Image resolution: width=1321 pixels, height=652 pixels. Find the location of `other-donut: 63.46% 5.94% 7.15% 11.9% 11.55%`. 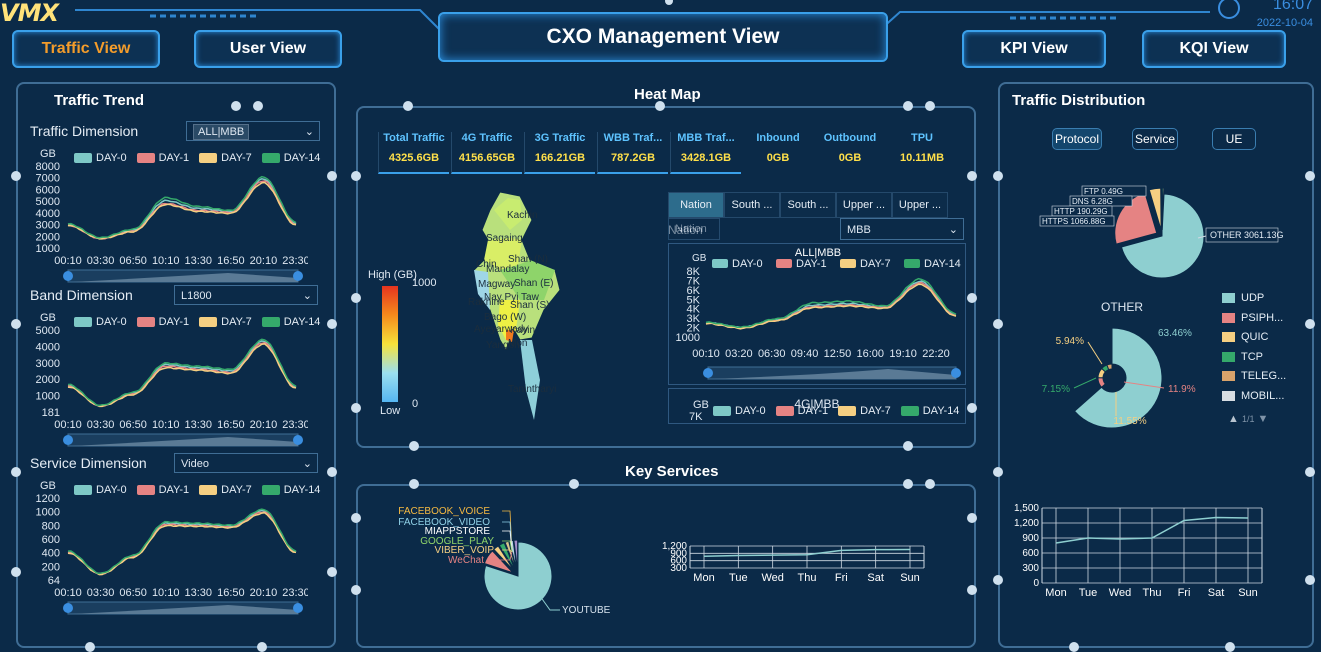

other-donut: 63.46% 5.94% 7.15% 11.9% 11.55% is located at coordinates (1125, 373).